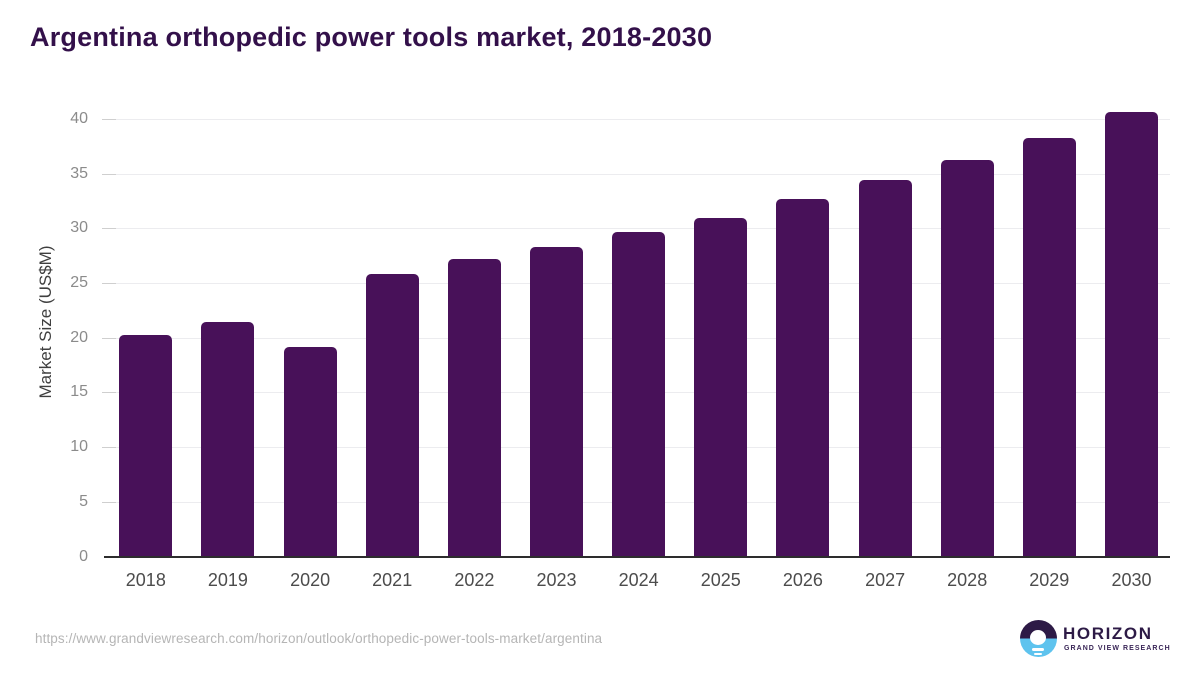 The image size is (1200, 675). Describe the element at coordinates (474, 580) in the screenshot. I see `x-axis-tick-label: 2022` at that location.